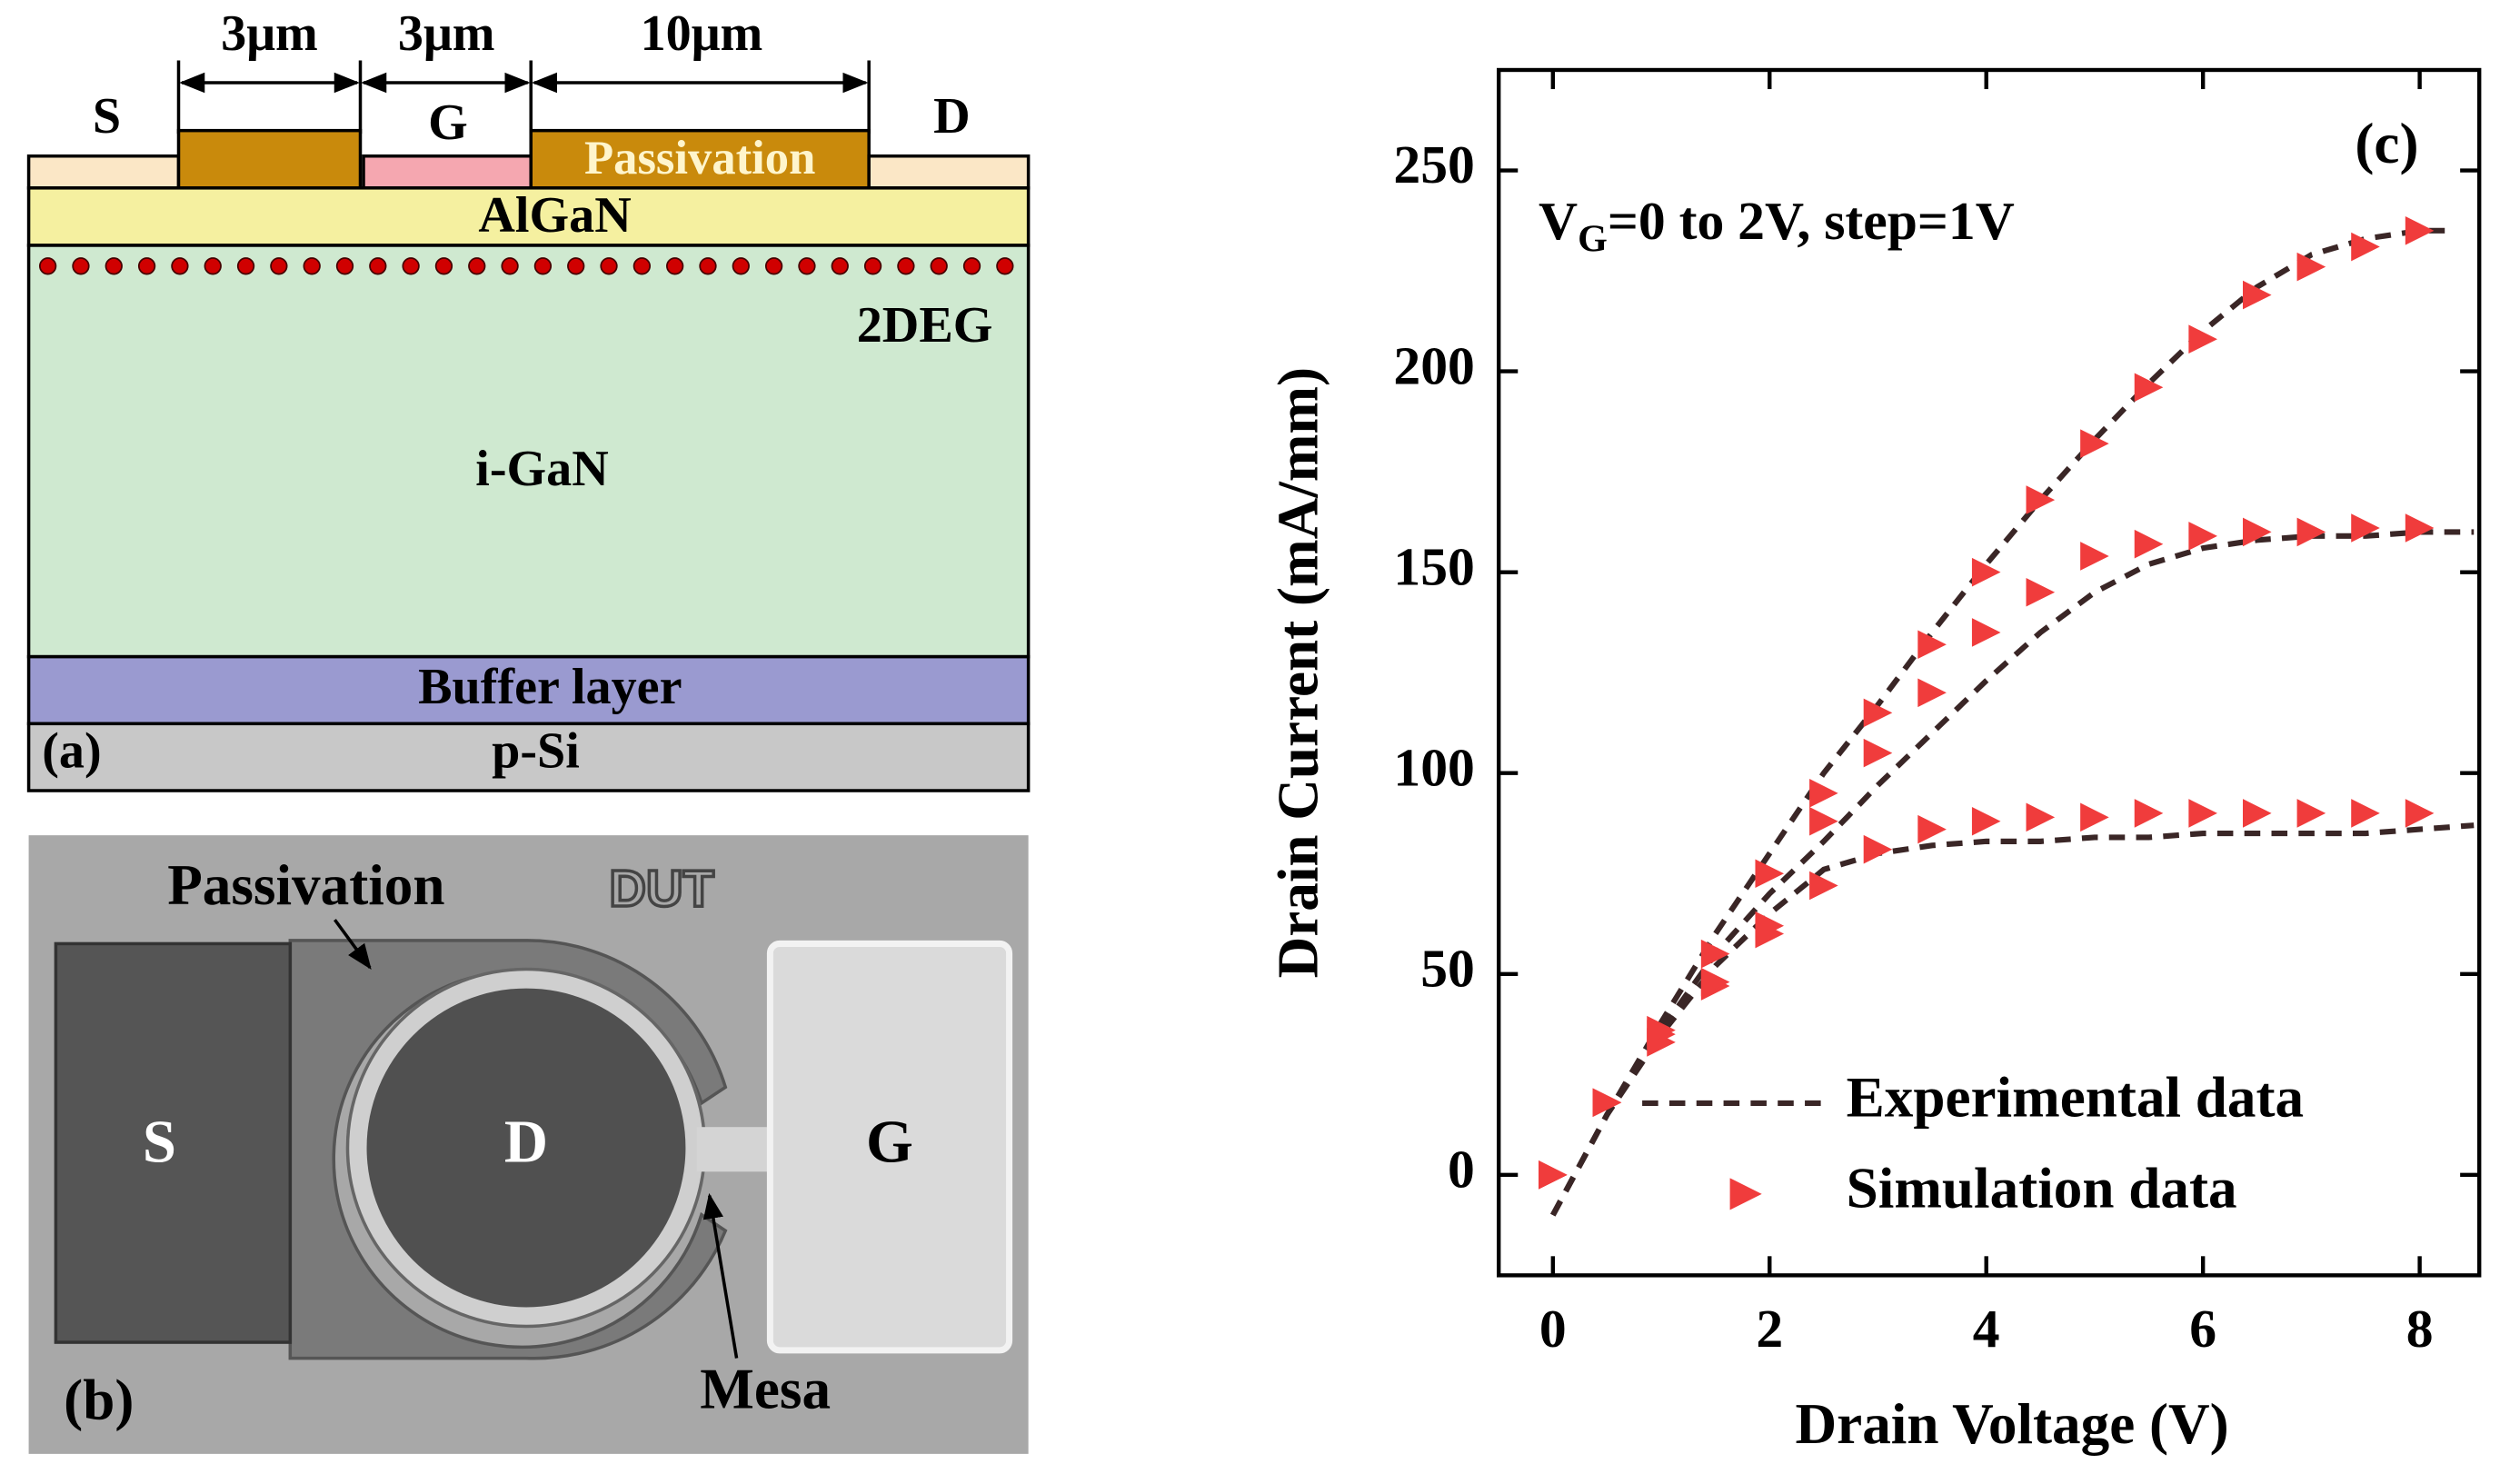 The image size is (2500, 1484). Describe the element at coordinates (1987, 1329) in the screenshot. I see `x-tick-label: 4` at that location.